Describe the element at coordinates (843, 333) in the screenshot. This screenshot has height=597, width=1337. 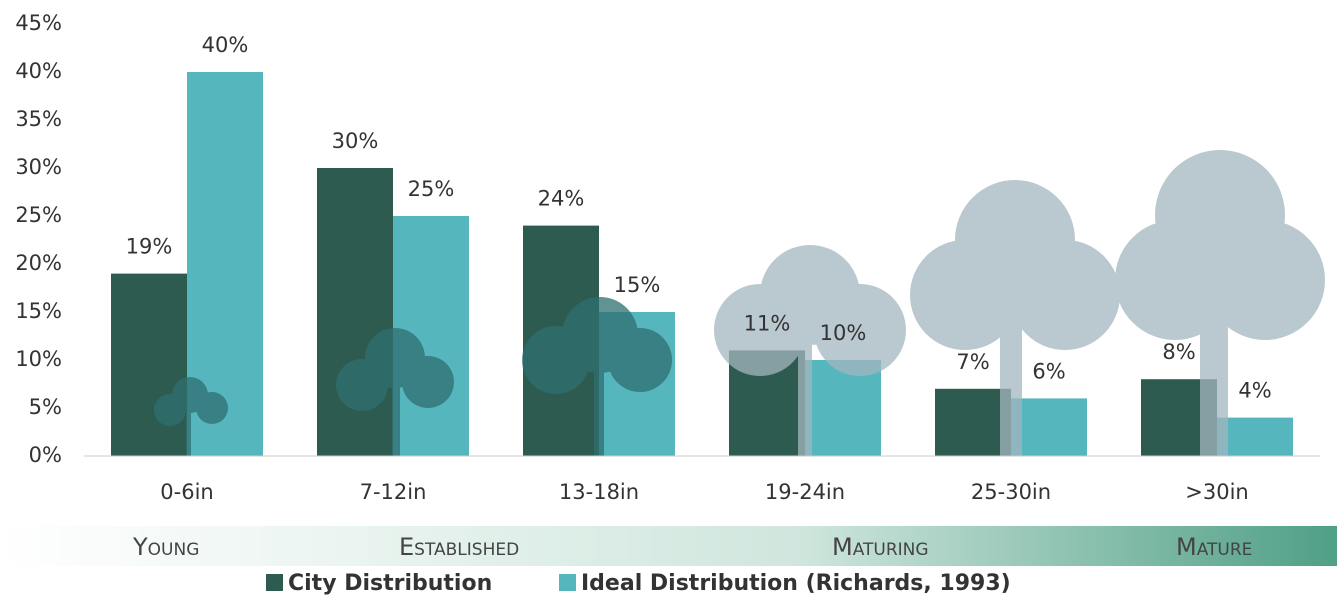
I see `data-label: 10%` at that location.